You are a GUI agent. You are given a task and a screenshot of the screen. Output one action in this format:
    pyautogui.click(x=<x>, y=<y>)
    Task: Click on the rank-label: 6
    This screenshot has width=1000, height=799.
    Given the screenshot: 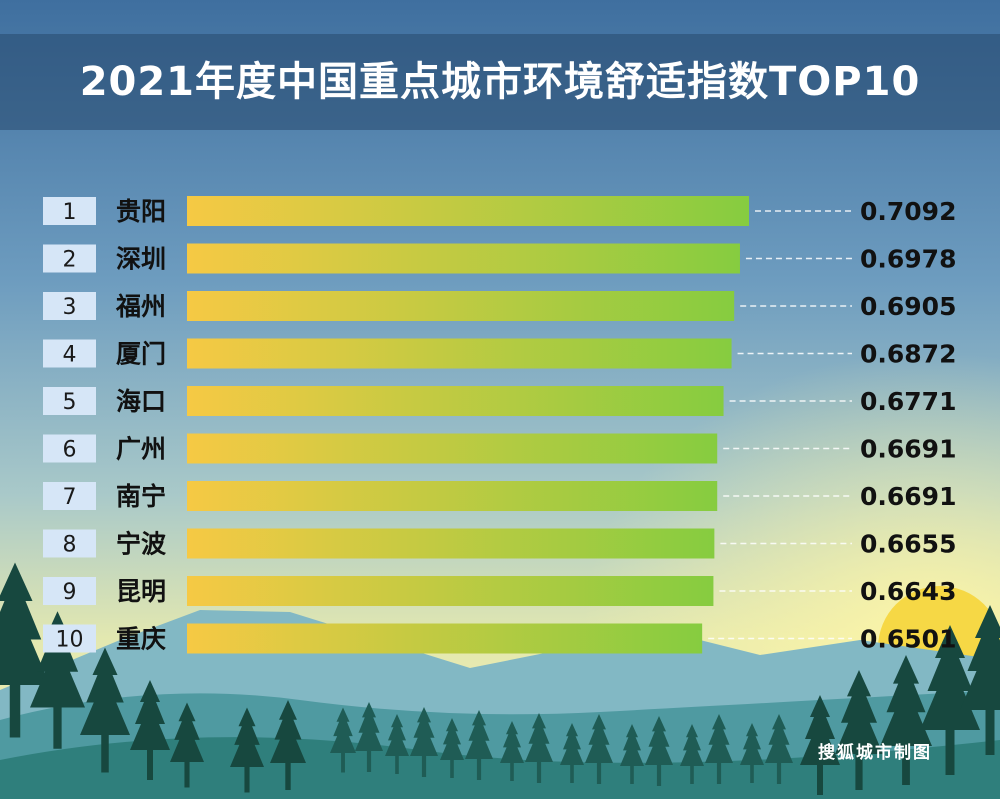 What is the action you would take?
    pyautogui.click(x=70, y=450)
    